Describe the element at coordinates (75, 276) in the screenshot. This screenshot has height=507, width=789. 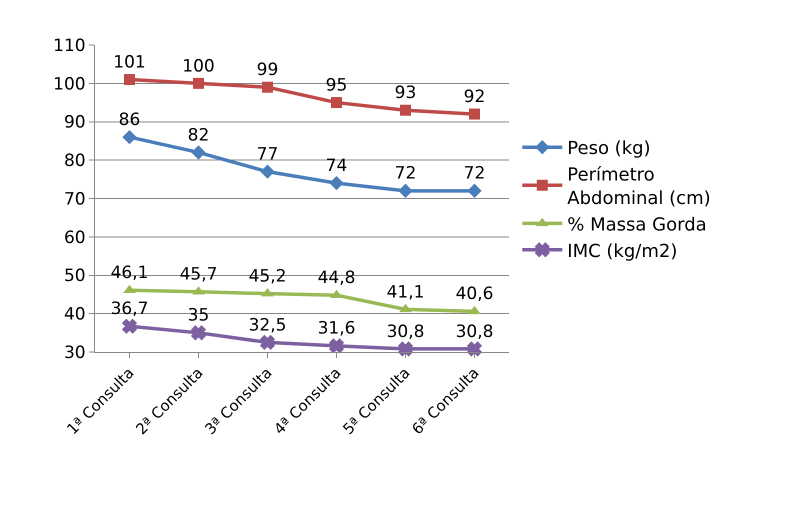
I see `y-tick-label: 50` at that location.